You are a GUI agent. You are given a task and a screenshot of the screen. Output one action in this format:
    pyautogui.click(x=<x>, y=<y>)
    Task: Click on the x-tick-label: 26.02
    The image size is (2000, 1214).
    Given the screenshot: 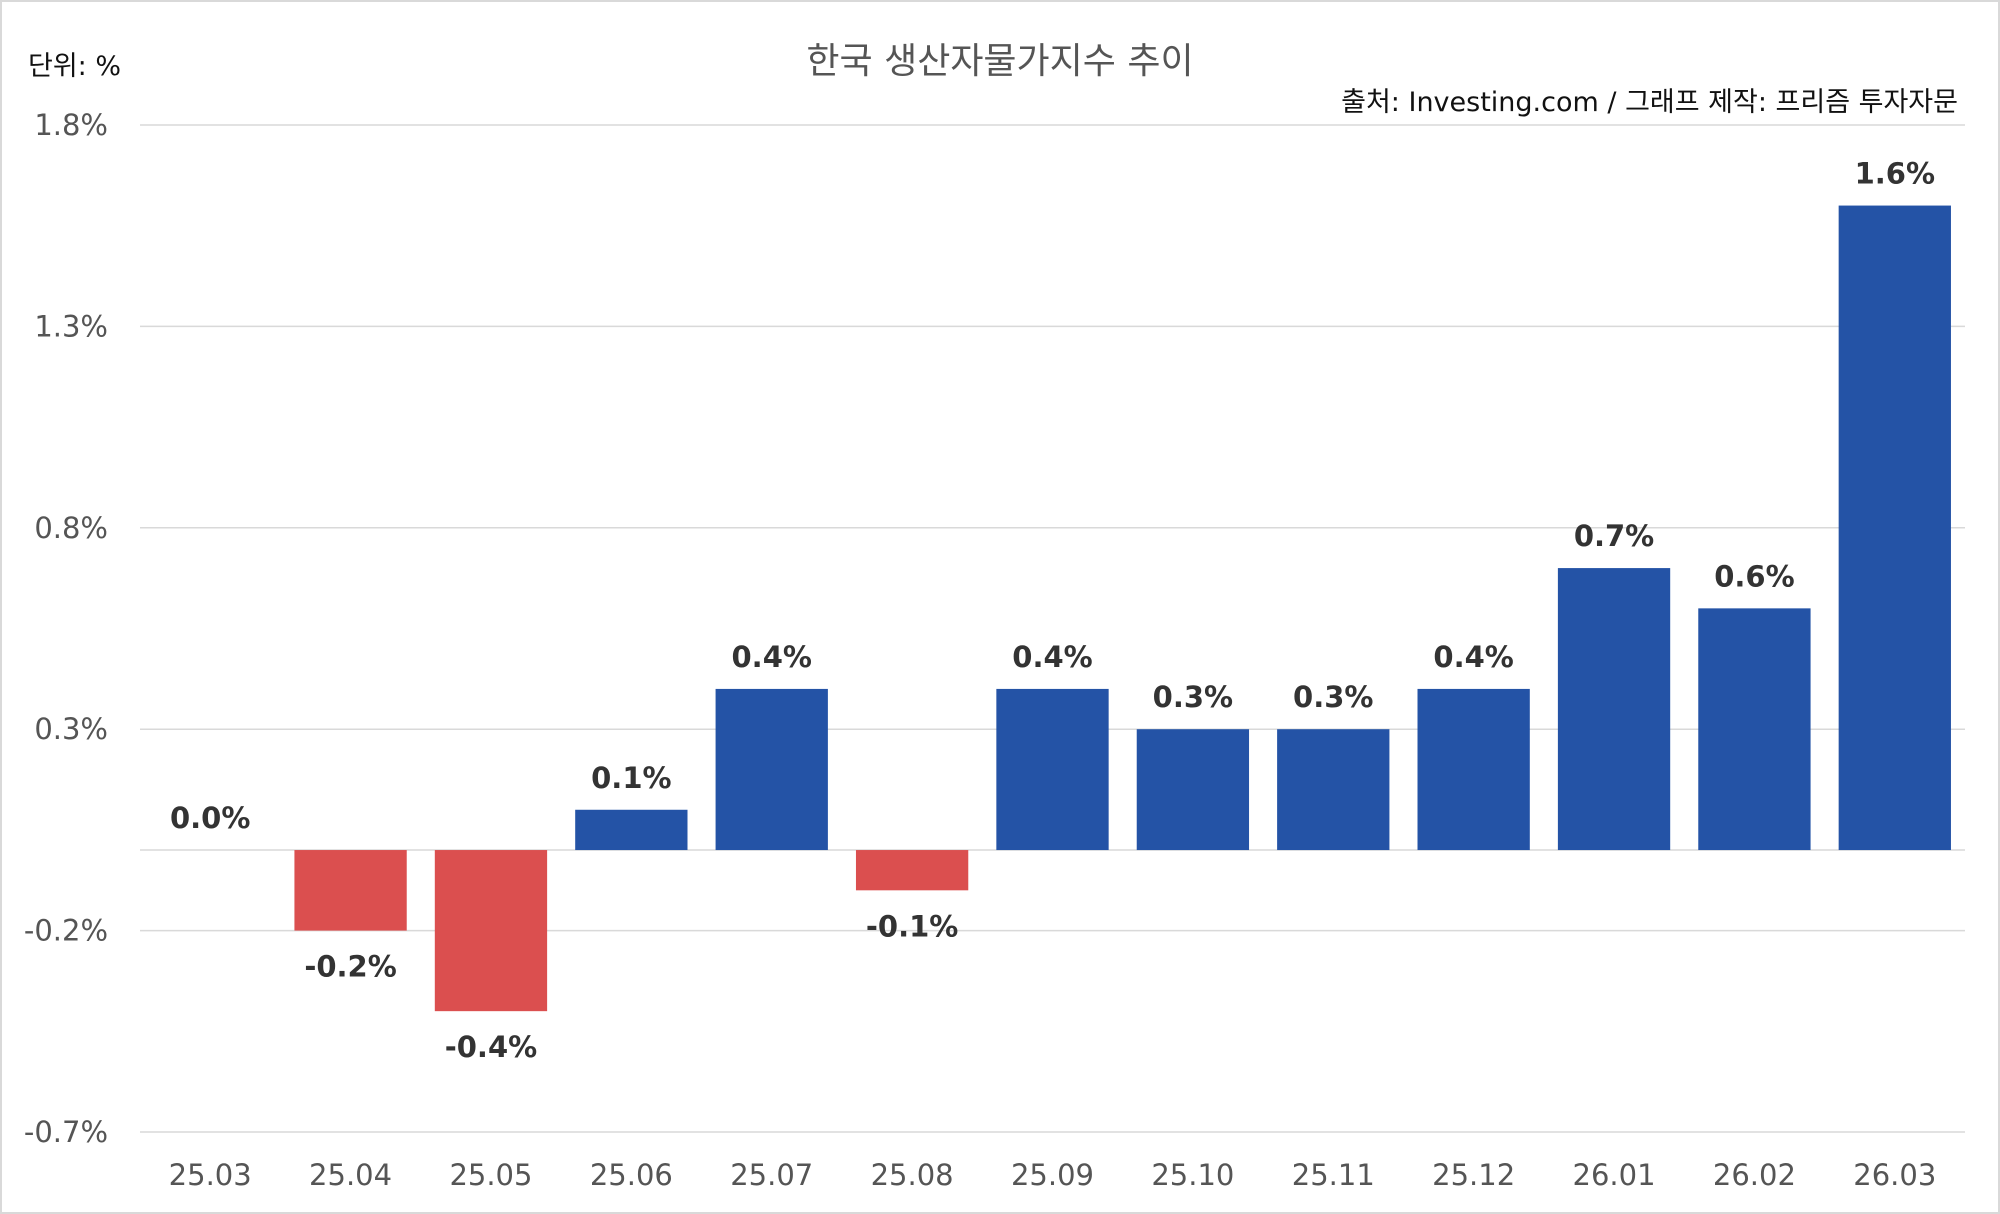 What is the action you would take?
    pyautogui.click(x=1754, y=1175)
    